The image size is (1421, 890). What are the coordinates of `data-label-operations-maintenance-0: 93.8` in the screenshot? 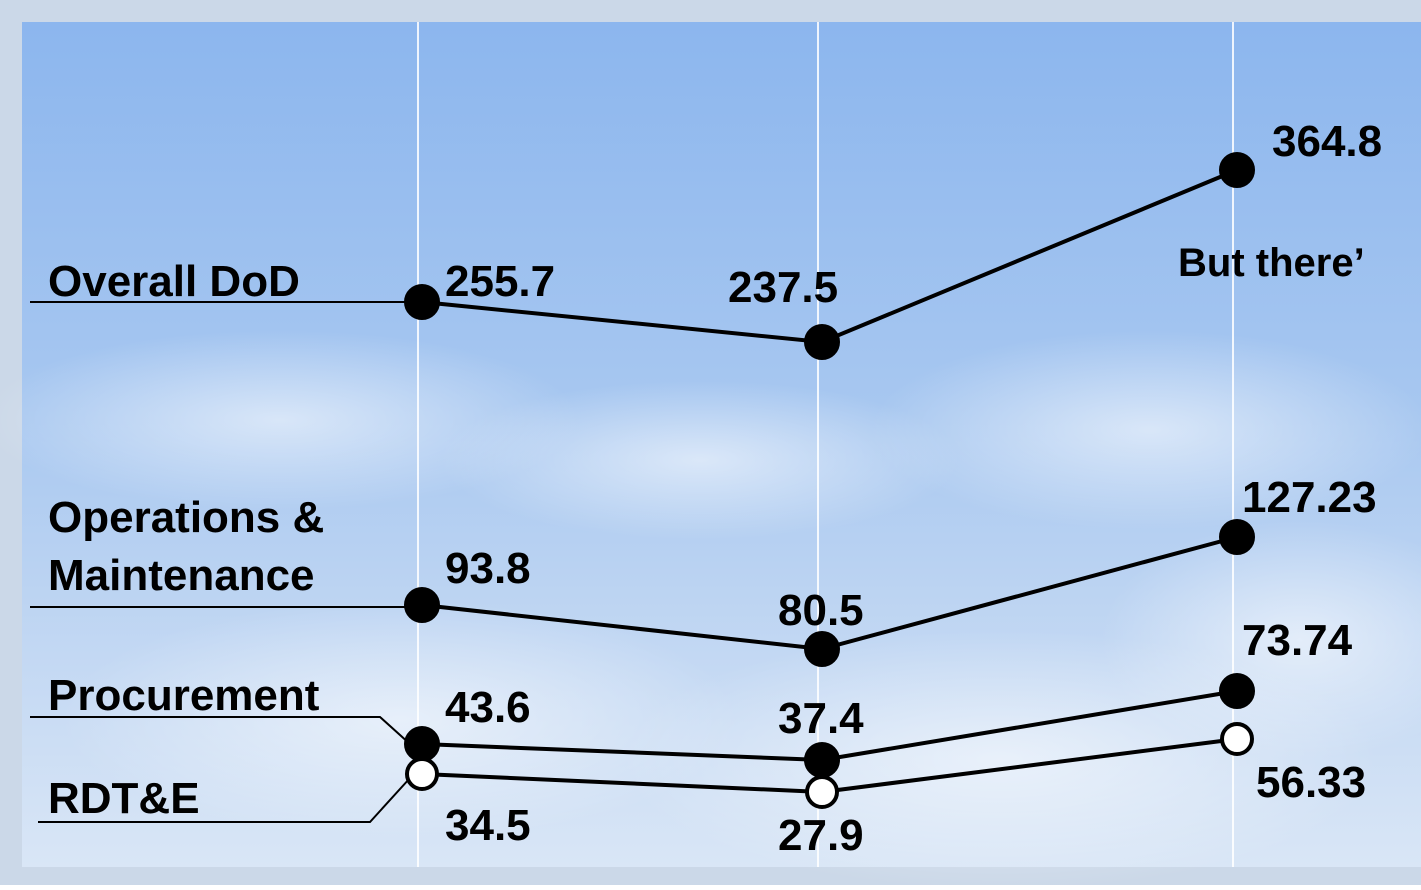 It's located at (488, 568).